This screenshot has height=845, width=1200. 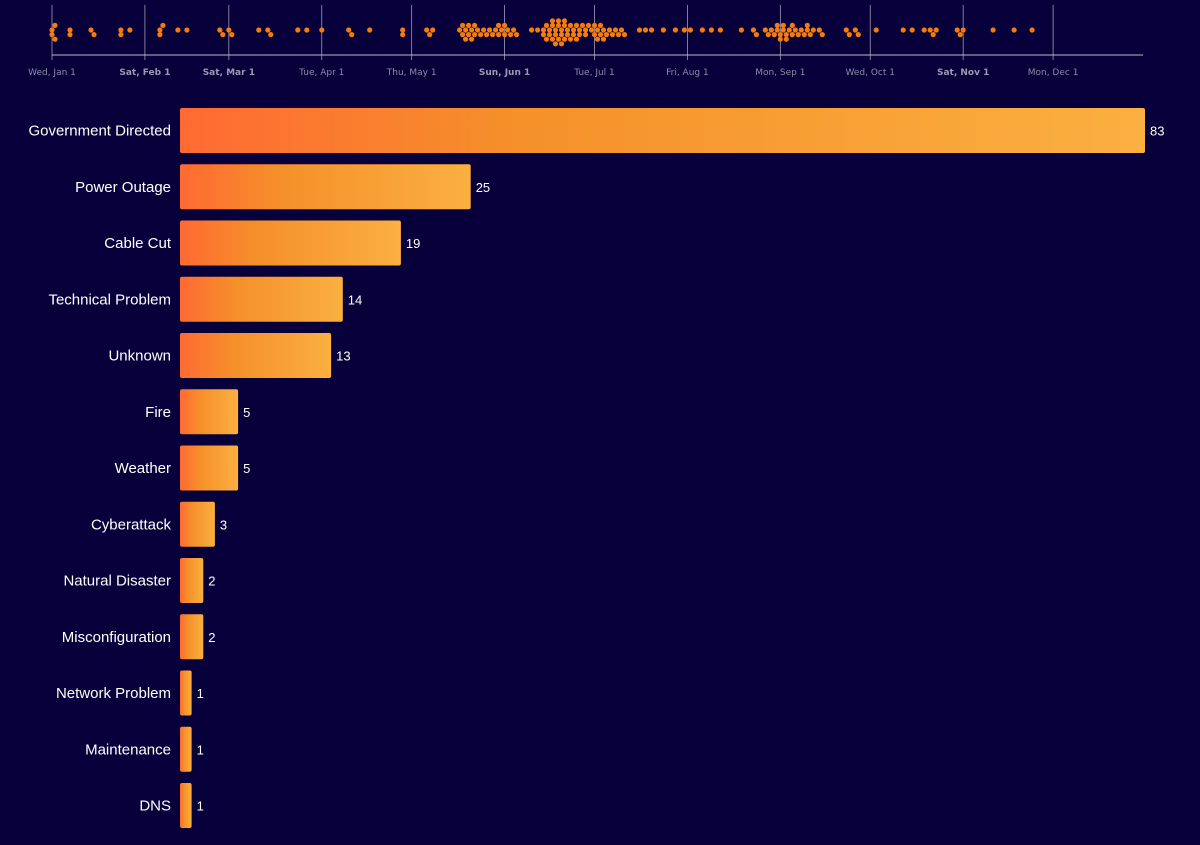 I want to click on bar-row: Misconfiguration 2, so click(x=139, y=637).